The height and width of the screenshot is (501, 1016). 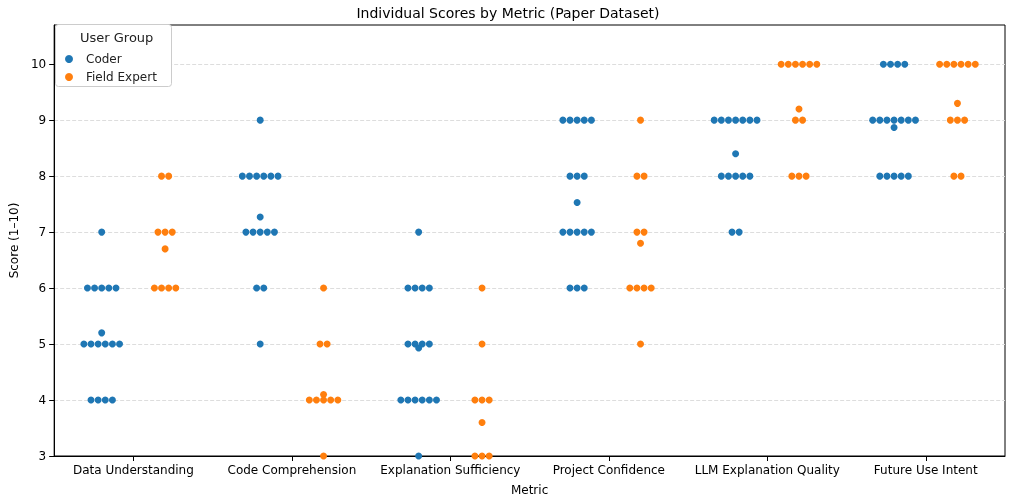 I want to click on legend-label: Field Expert, so click(x=122, y=77).